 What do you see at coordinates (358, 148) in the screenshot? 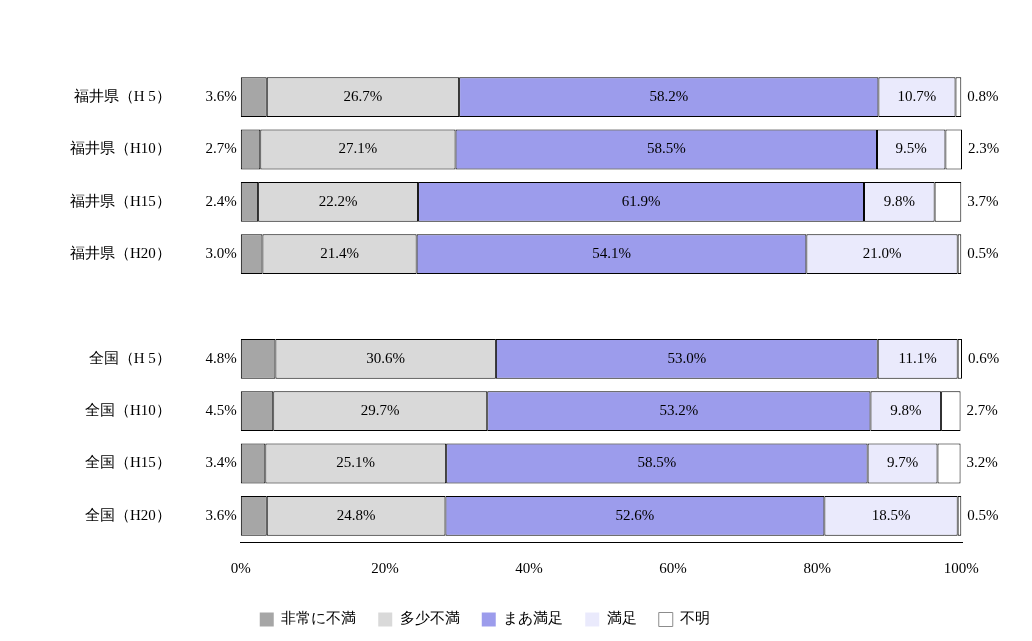
I see `data-label: 27.1%` at bounding box center [358, 148].